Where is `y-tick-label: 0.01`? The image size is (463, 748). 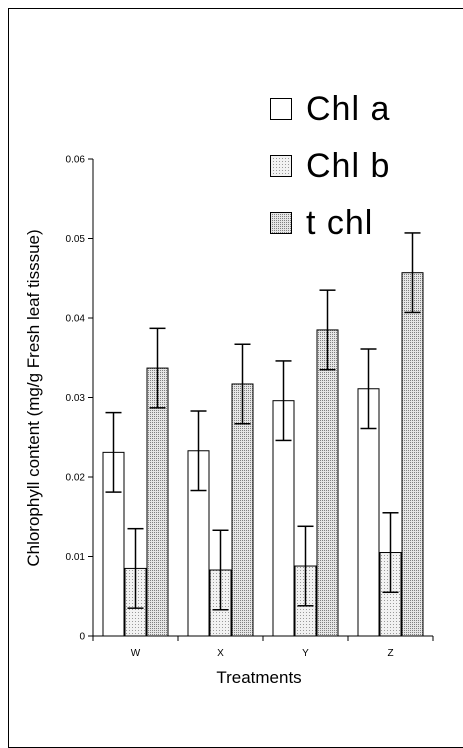 y-tick-label: 0.01 is located at coordinates (76, 557).